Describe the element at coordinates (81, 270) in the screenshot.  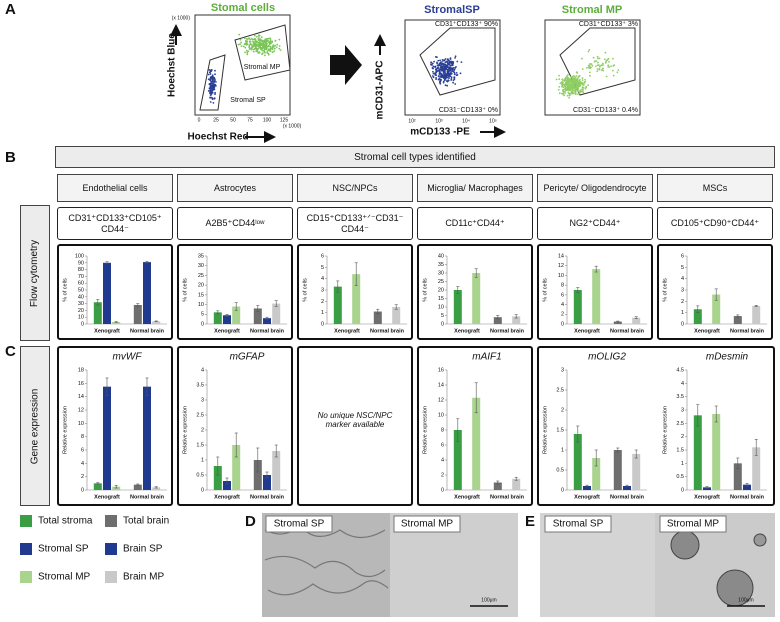
I see `y-tick-label: 80` at that location.